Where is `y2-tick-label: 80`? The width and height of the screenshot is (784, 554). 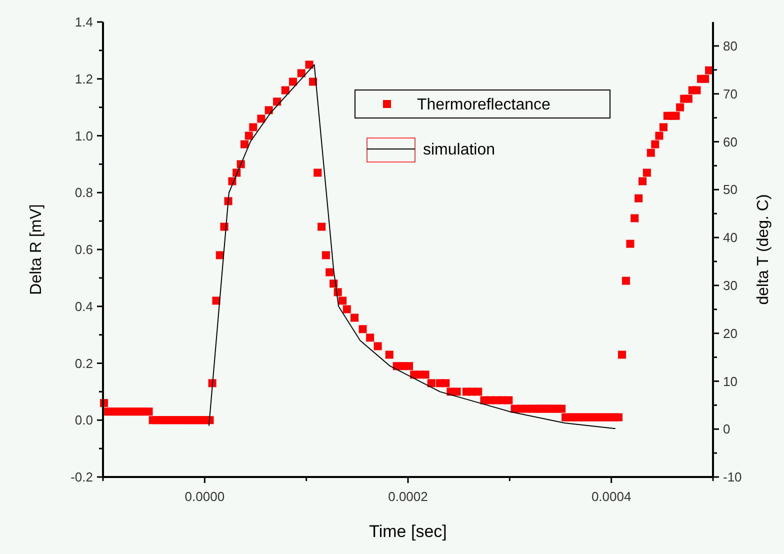
y2-tick-label: 80 is located at coordinates (730, 46).